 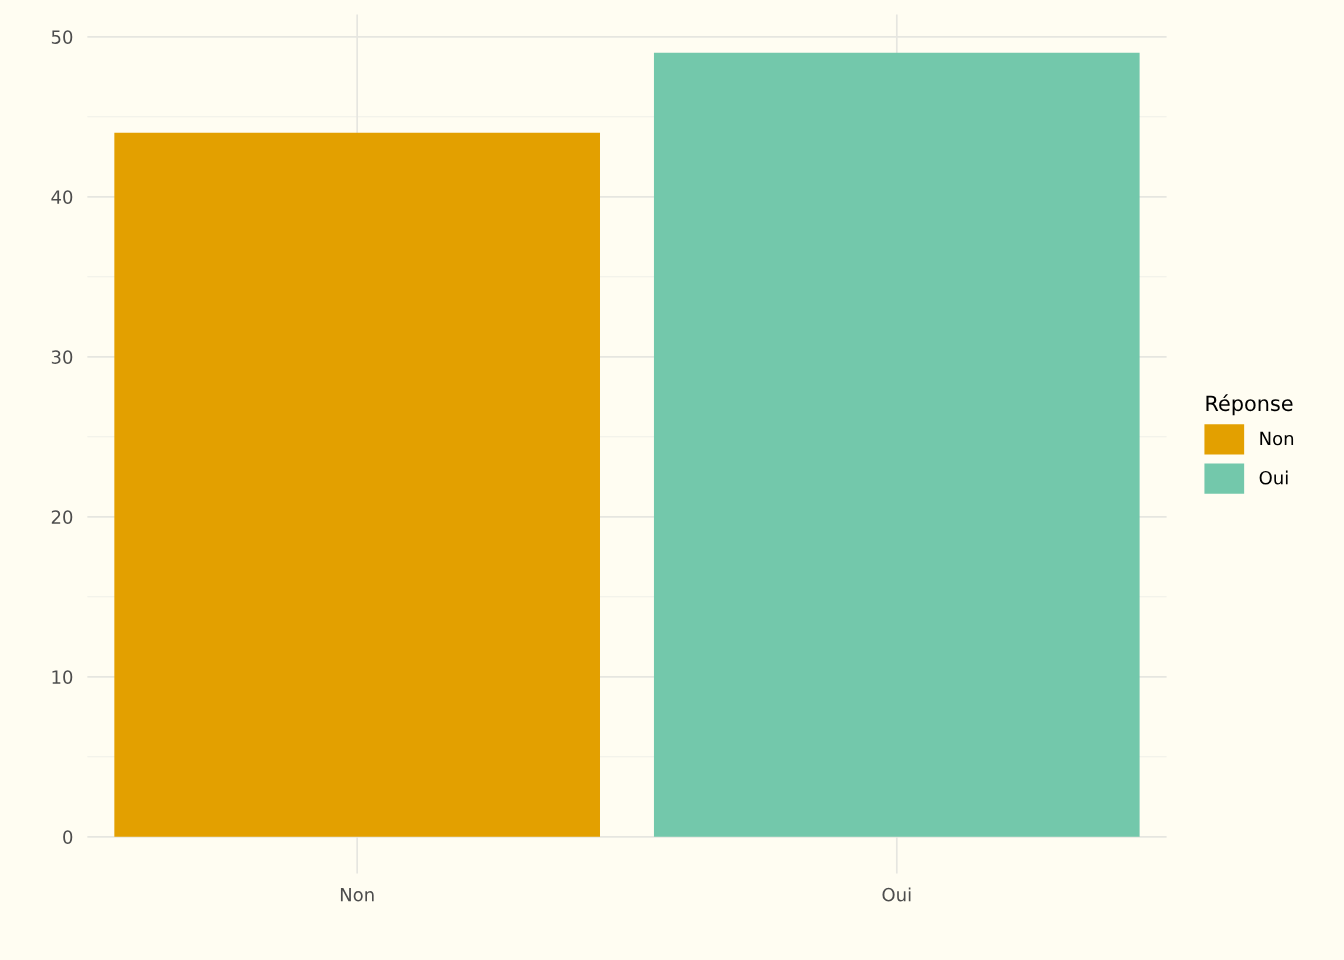 I want to click on y-tick-label: 30, so click(x=62, y=357).